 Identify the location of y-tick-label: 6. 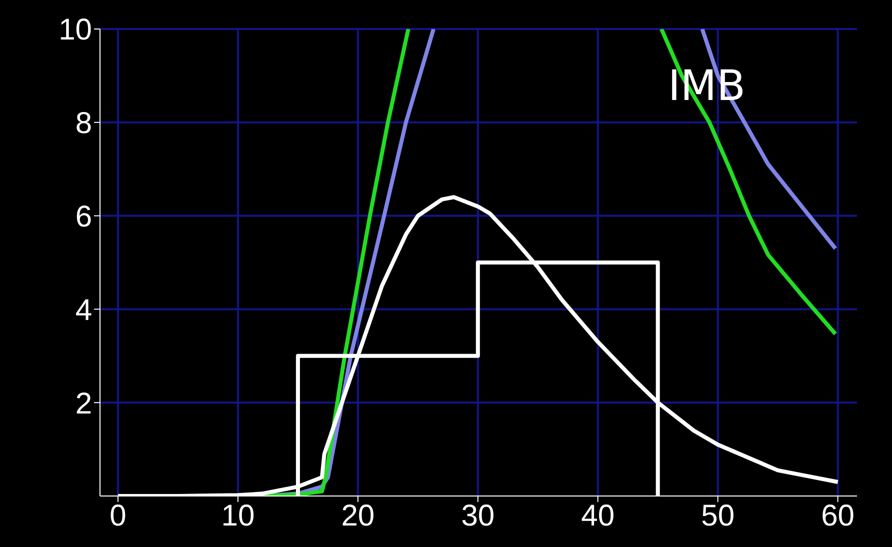
(83, 217).